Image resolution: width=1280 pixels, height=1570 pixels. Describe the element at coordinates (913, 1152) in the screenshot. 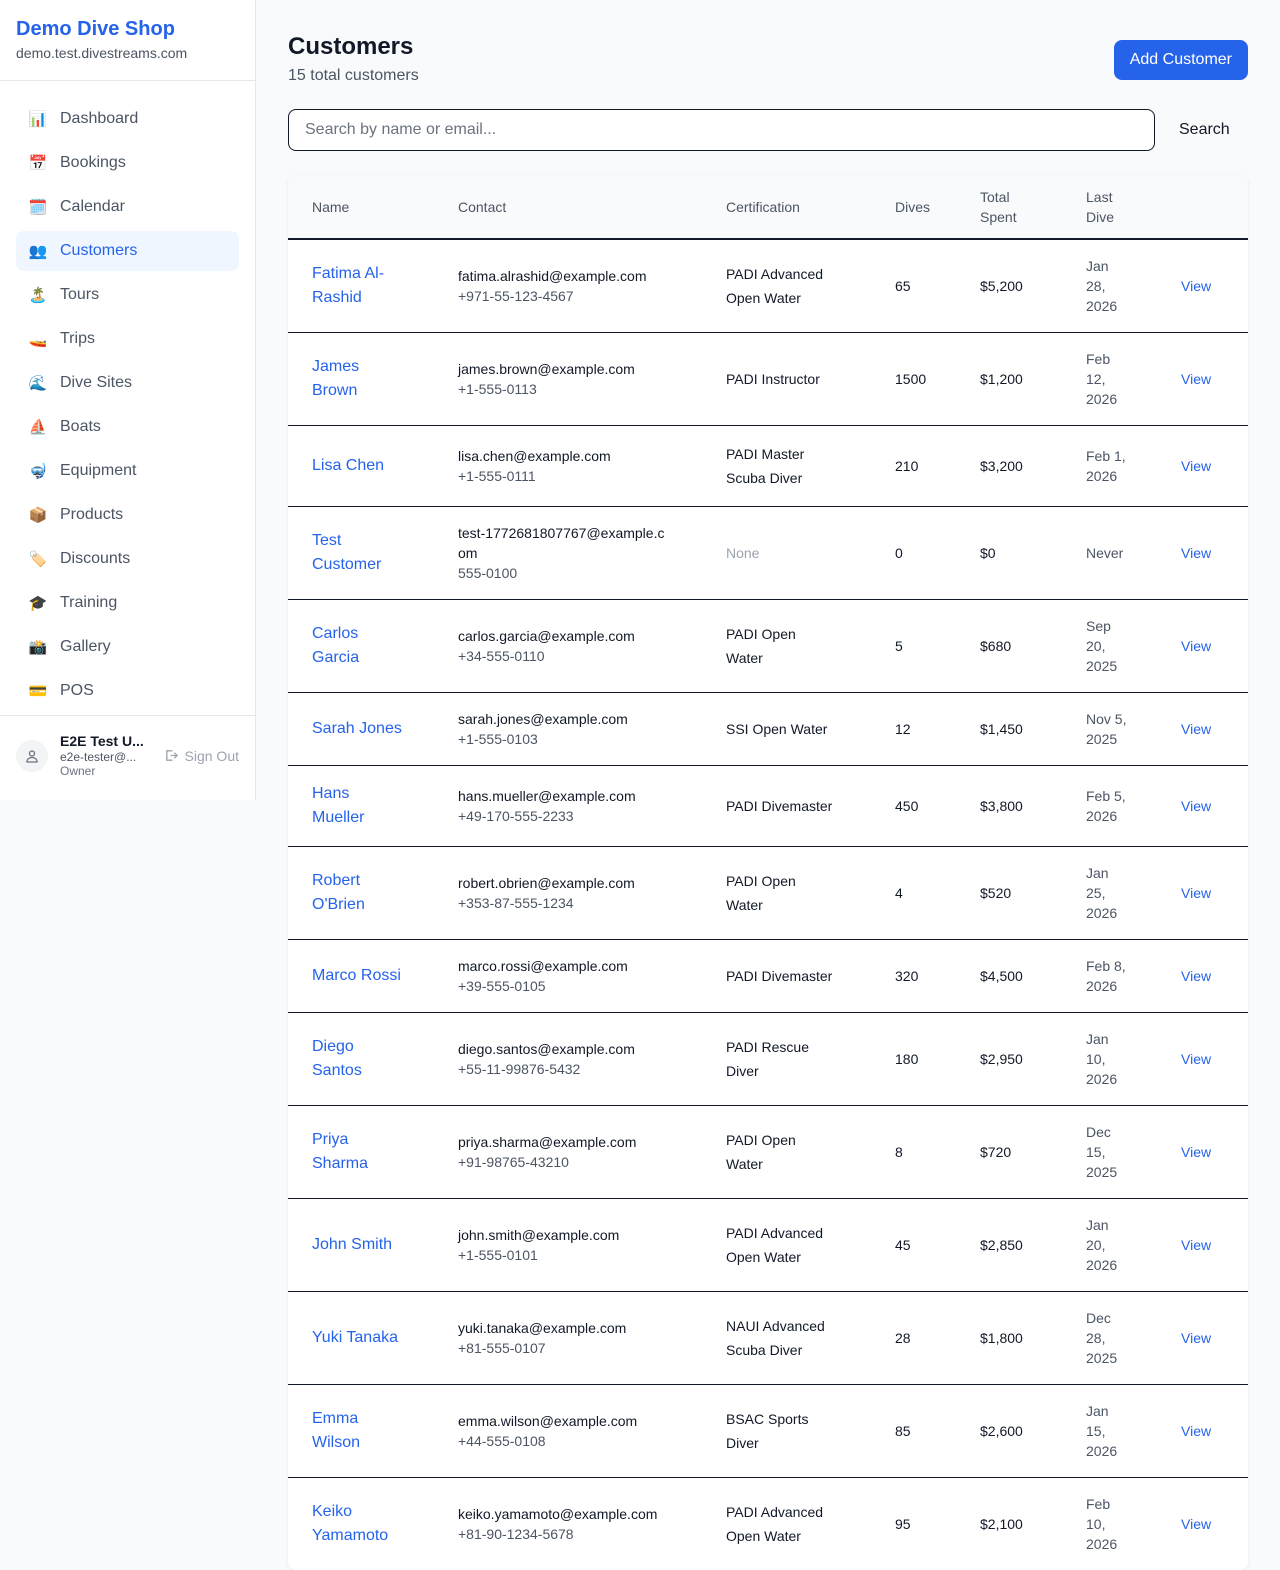

I see `customer-dives: 8` at that location.